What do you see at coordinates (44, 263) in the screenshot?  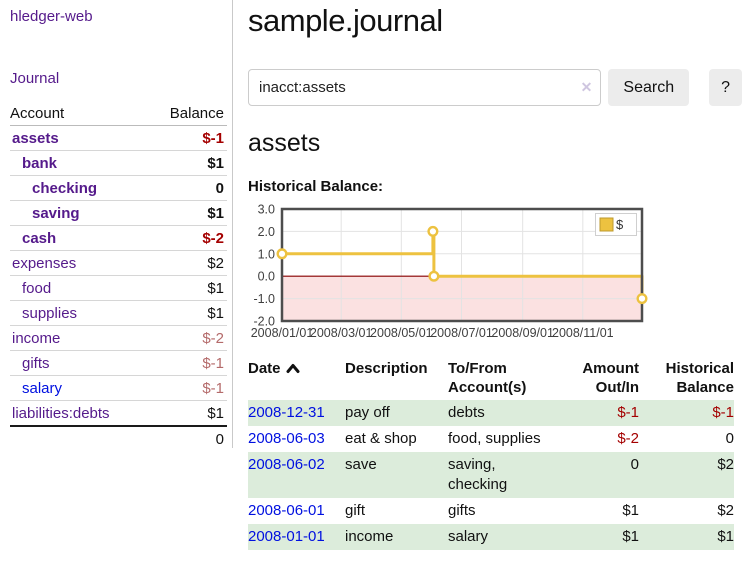 I see `account-link: expenses` at bounding box center [44, 263].